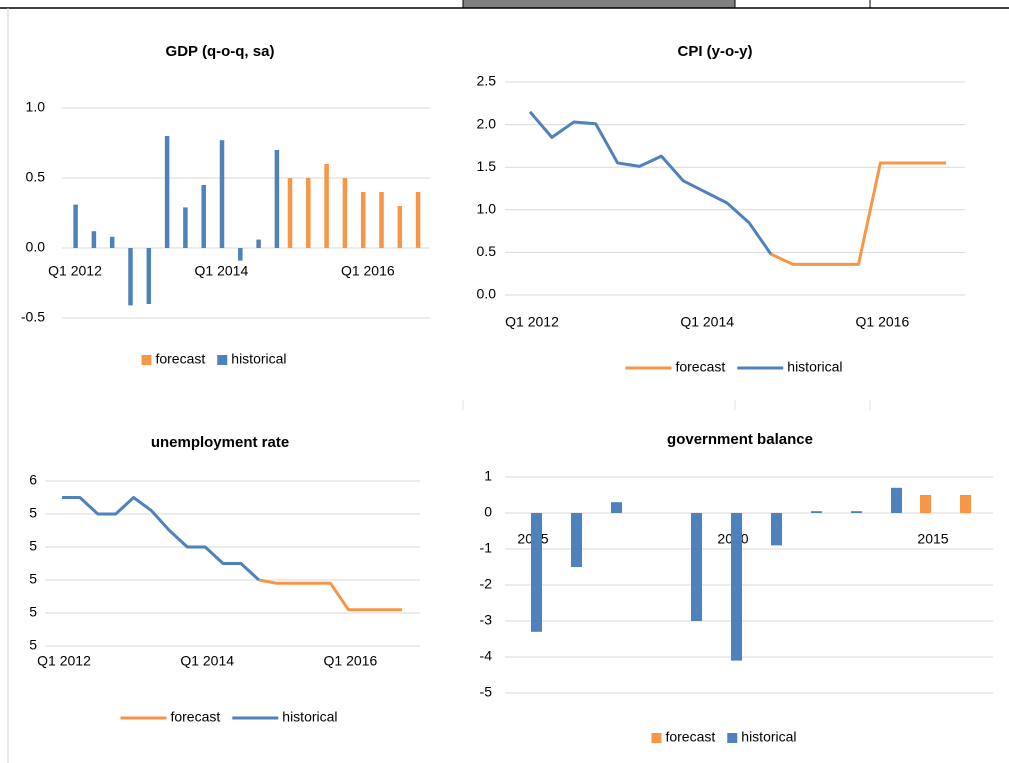  What do you see at coordinates (488, 512) in the screenshot?
I see `y-tick-label: 0` at bounding box center [488, 512].